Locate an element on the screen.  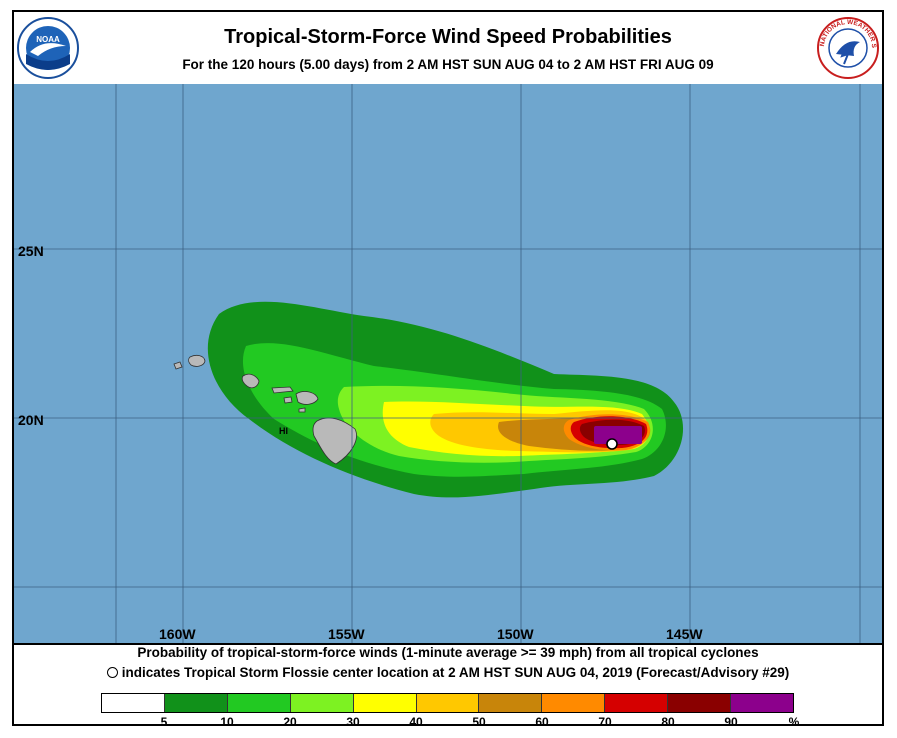
lat-label-20n: 20N is located at coordinates (31, 420).